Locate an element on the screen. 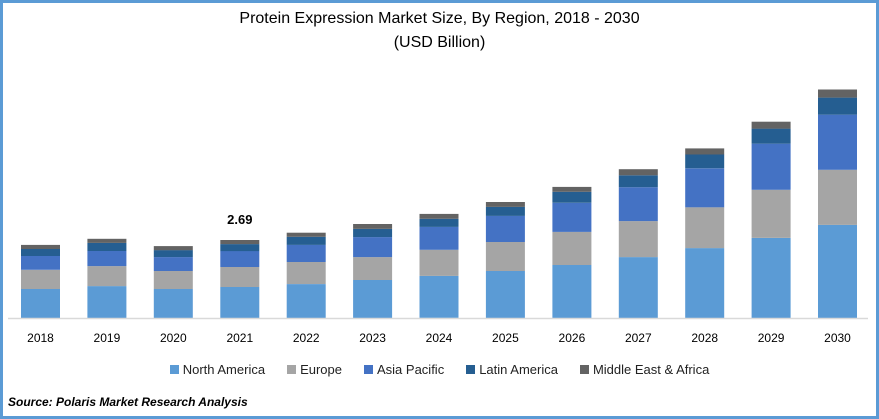 Image resolution: width=879 pixels, height=419 pixels. bar-segment-europe-2025 is located at coordinates (505, 256).